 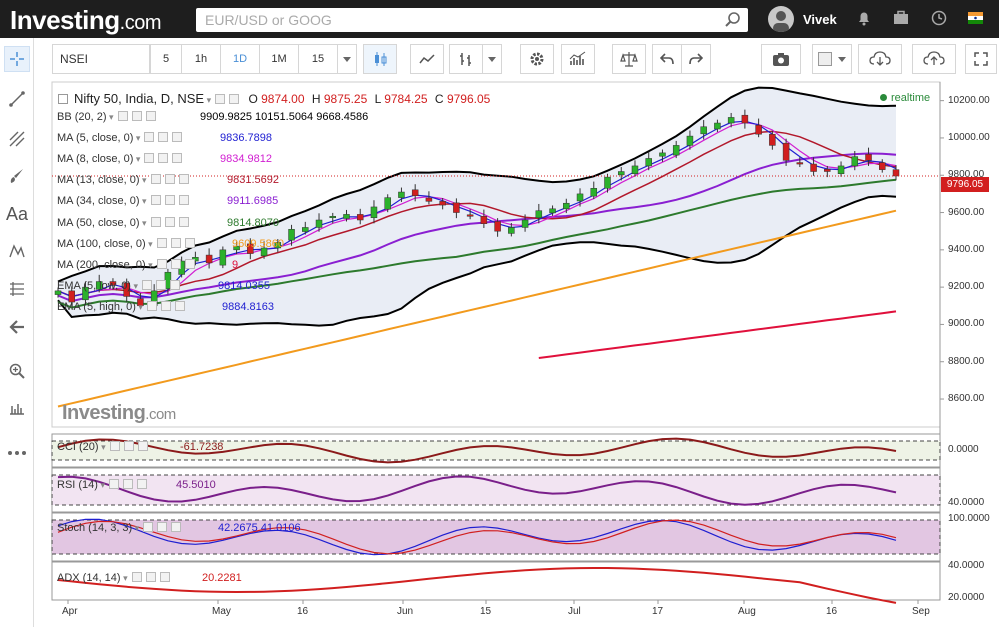 What do you see at coordinates (70, 611) in the screenshot?
I see `time-tick-label: Apr` at bounding box center [70, 611].